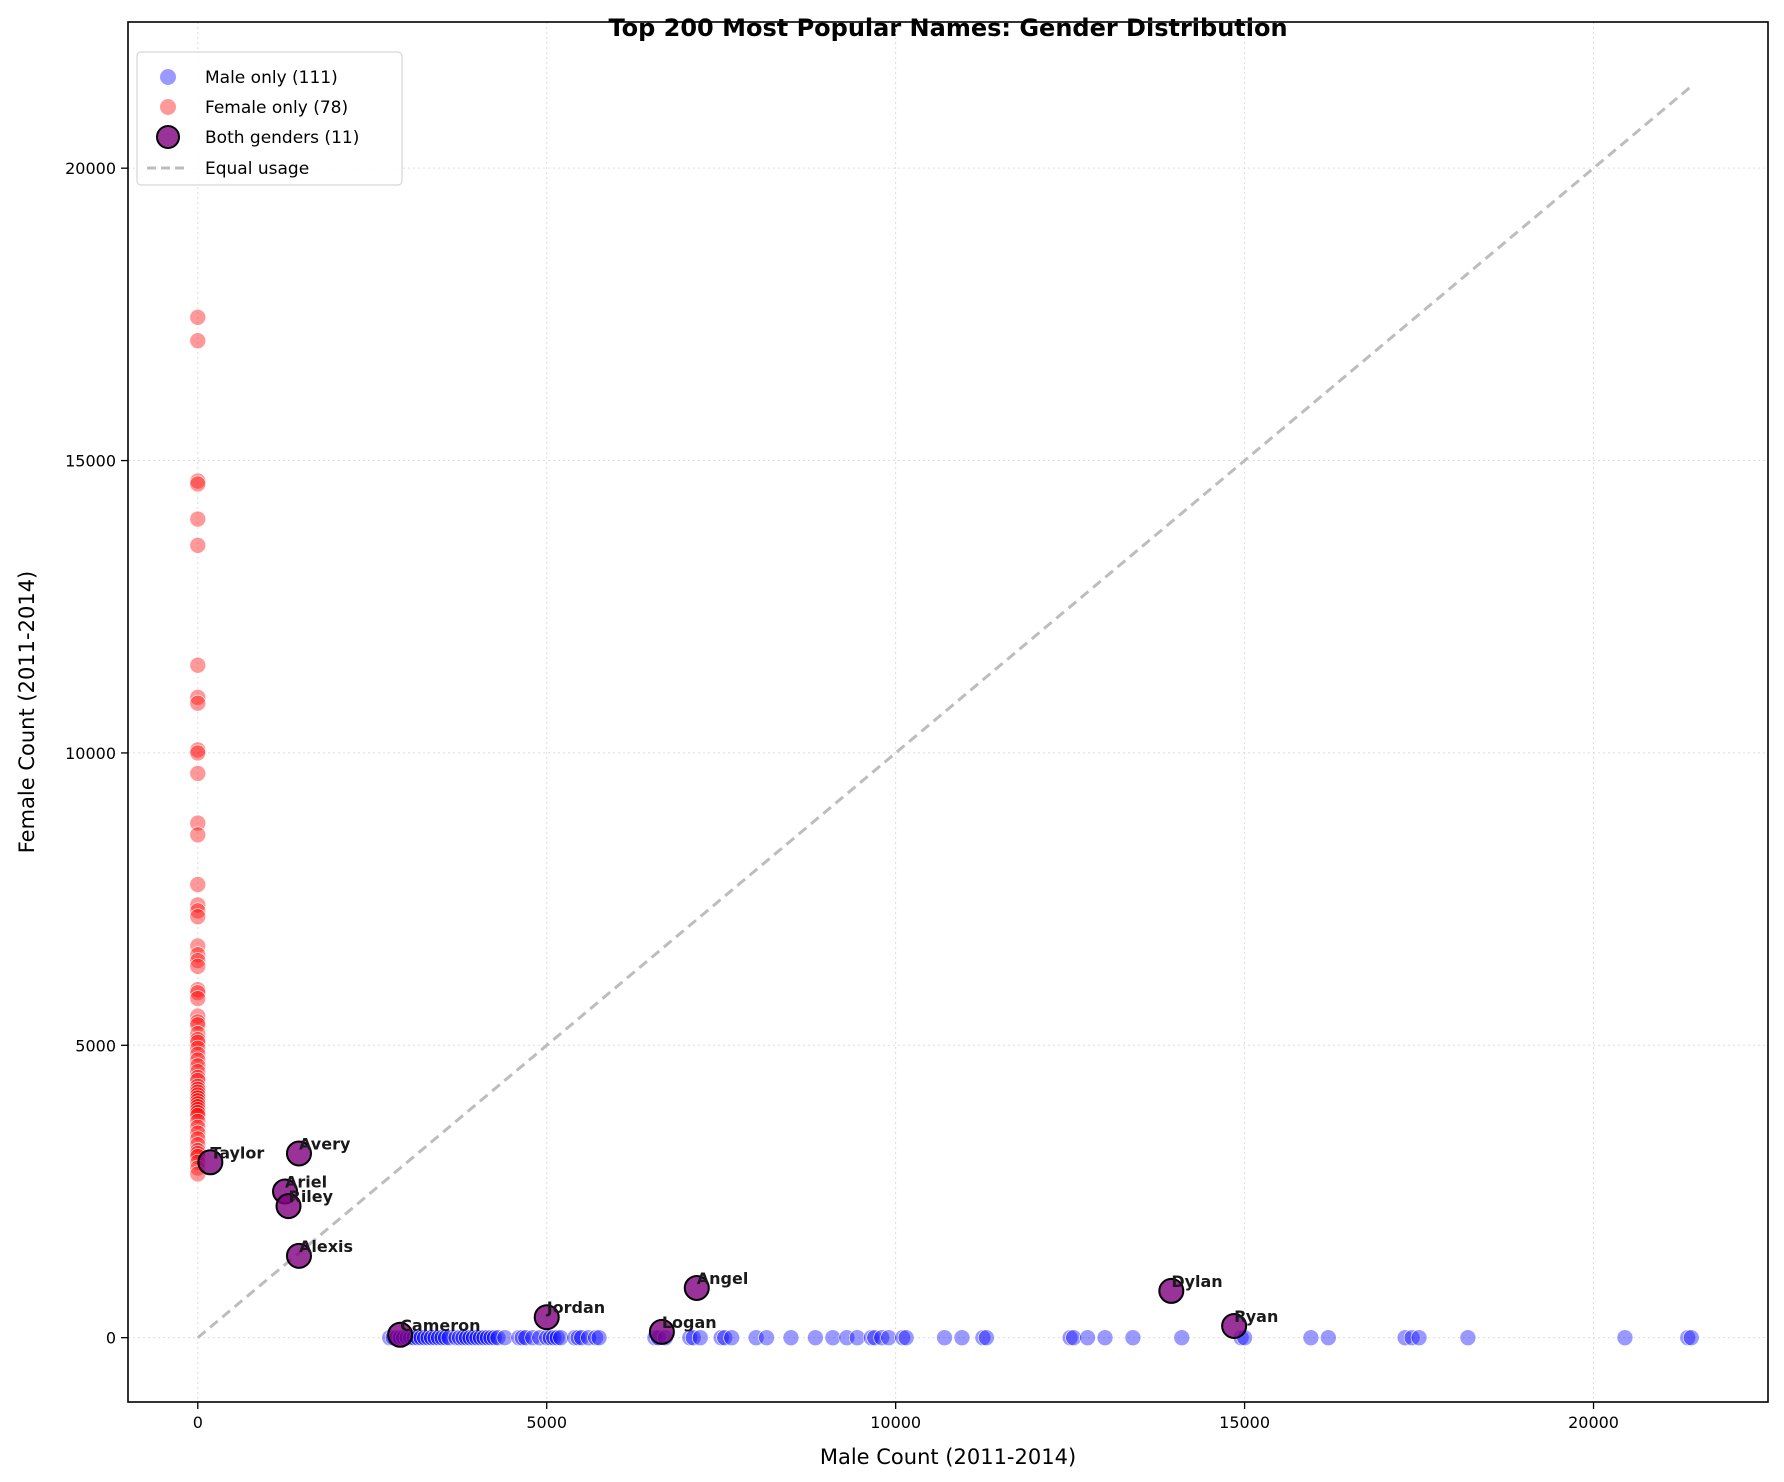 The height and width of the screenshot is (1482, 1784). Describe the element at coordinates (168, 77) in the screenshot. I see `legend-marker-male` at that location.